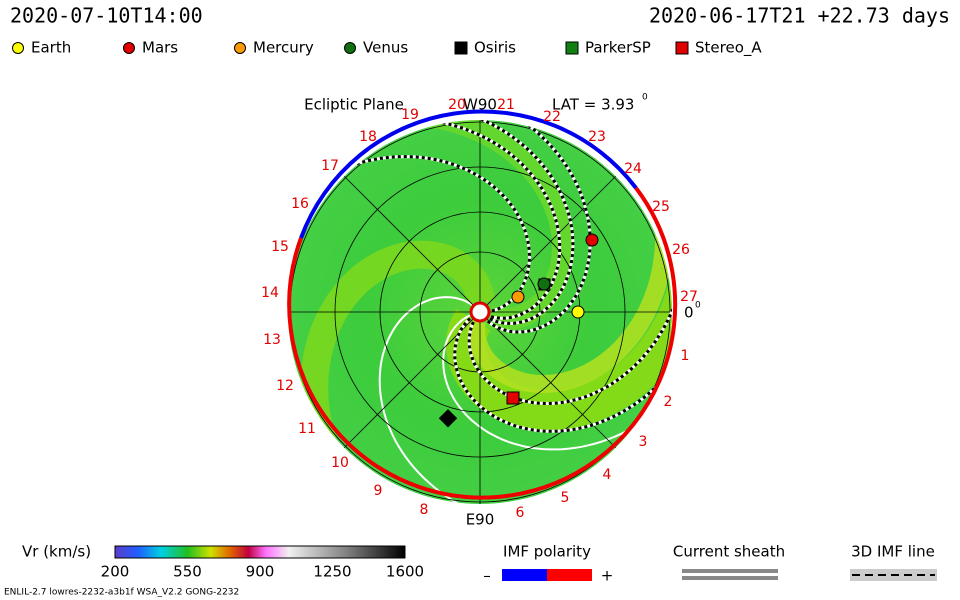  I want to click on legend-label: ParkerSP, so click(618, 48).